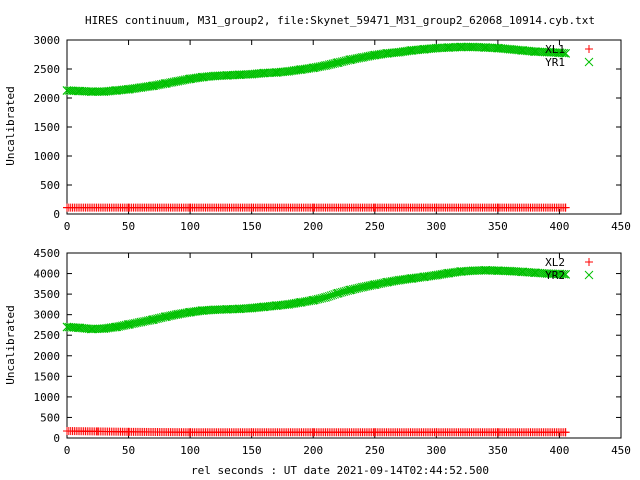  What do you see at coordinates (555, 49) in the screenshot?
I see `legend-label: XL1` at bounding box center [555, 49].